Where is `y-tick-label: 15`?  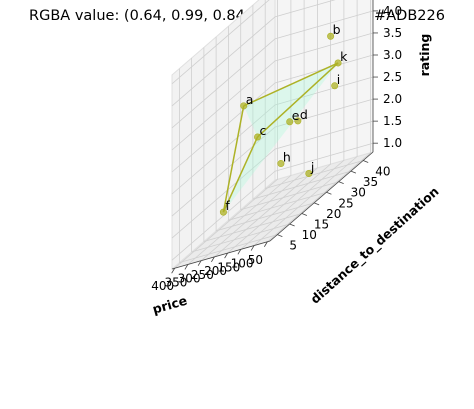
y-tick-label: 15 is located at coordinates (321, 224).